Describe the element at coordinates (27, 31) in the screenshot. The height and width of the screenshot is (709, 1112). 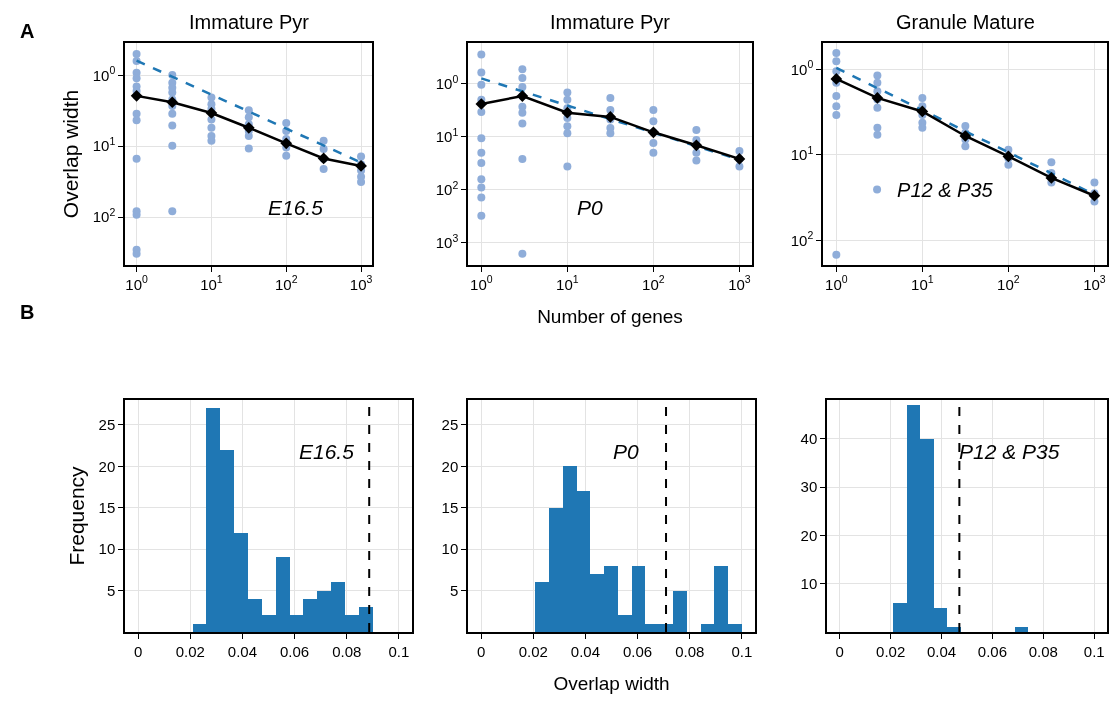
I see `text: A` at that location.